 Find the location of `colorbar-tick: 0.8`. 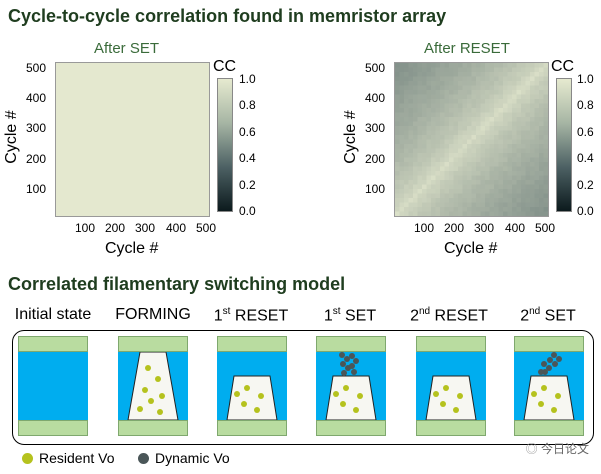

colorbar-tick: 0.8 is located at coordinates (585, 105).